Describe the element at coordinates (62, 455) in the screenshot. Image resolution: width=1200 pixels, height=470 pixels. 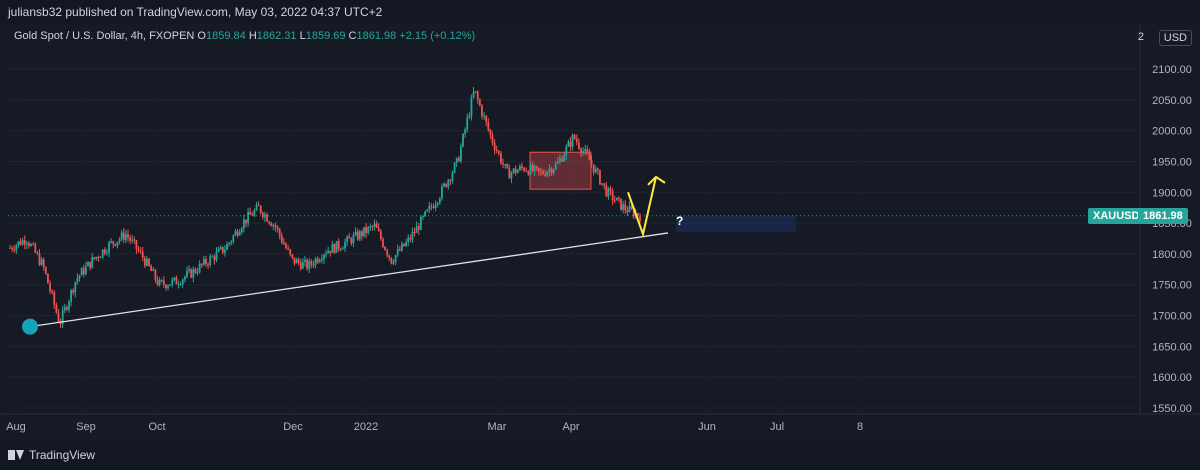
I see `brand-name: TradingView` at that location.